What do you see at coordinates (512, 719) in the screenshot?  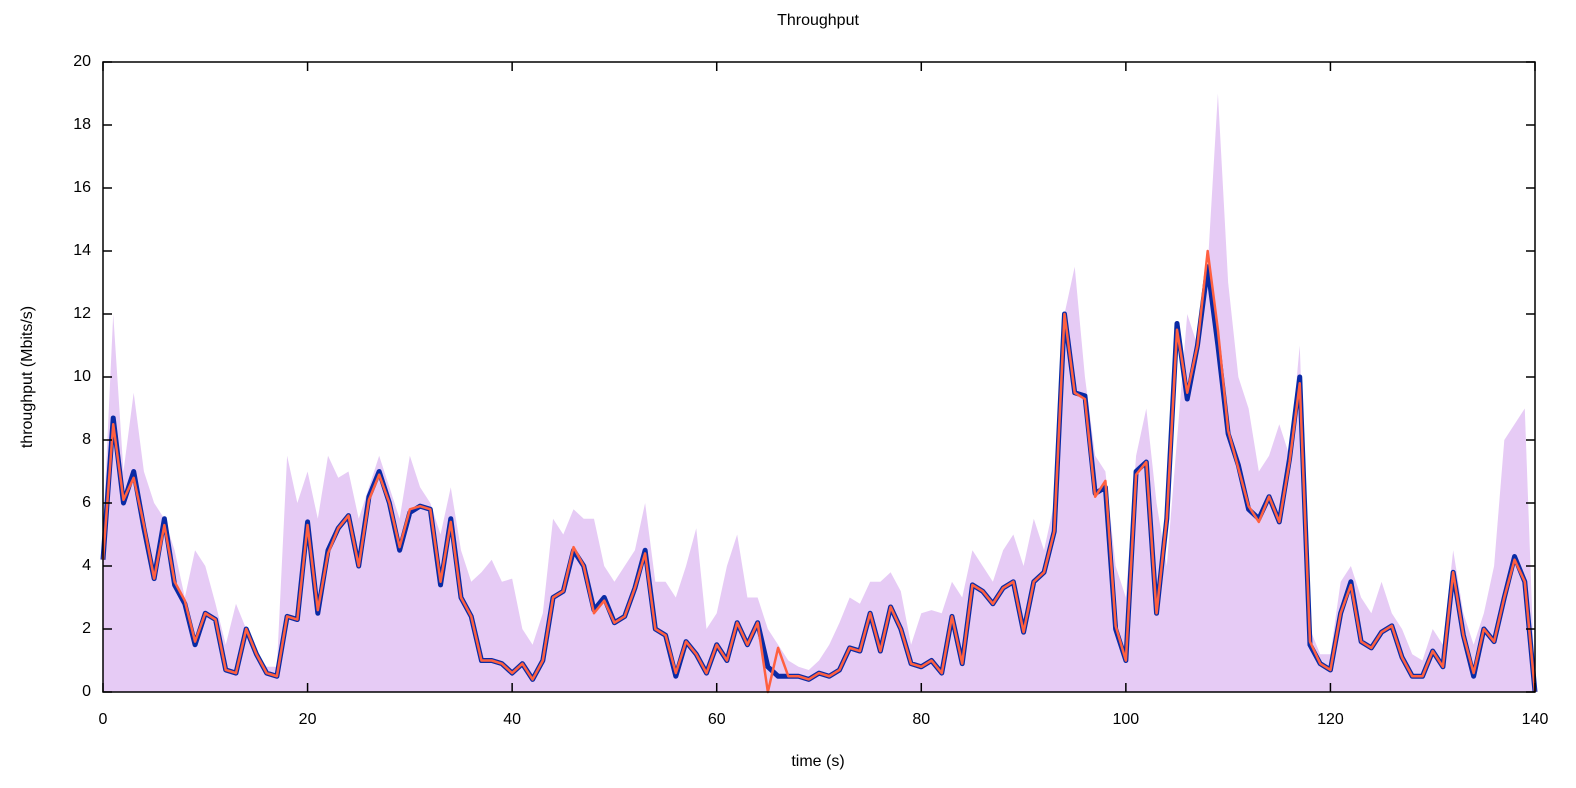 I see `x-tick-label: 40` at bounding box center [512, 719].